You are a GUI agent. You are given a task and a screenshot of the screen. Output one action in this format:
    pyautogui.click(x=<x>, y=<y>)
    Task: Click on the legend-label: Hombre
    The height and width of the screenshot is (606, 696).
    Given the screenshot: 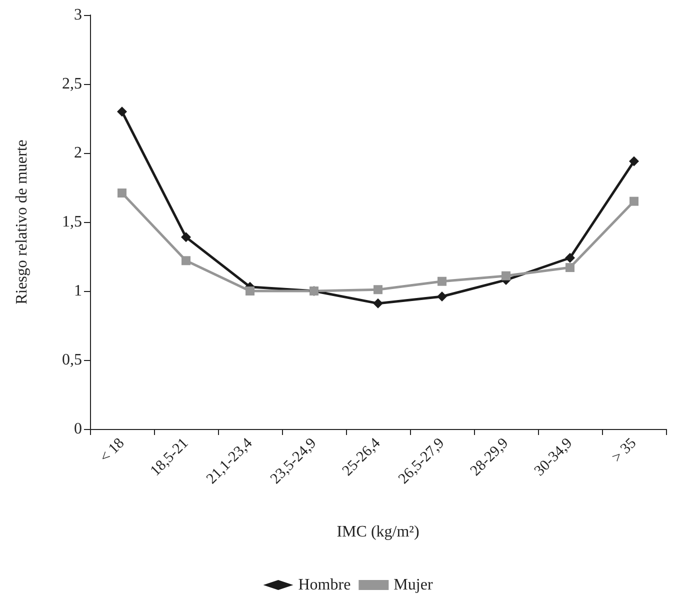 What is the action you would take?
    pyautogui.click(x=324, y=585)
    